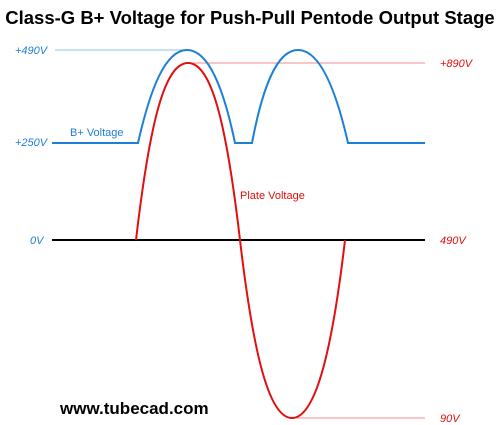 Image resolution: width=500 pixels, height=425 pixels. Describe the element at coordinates (453, 241) in the screenshot. I see `right-label: 490V` at that location.